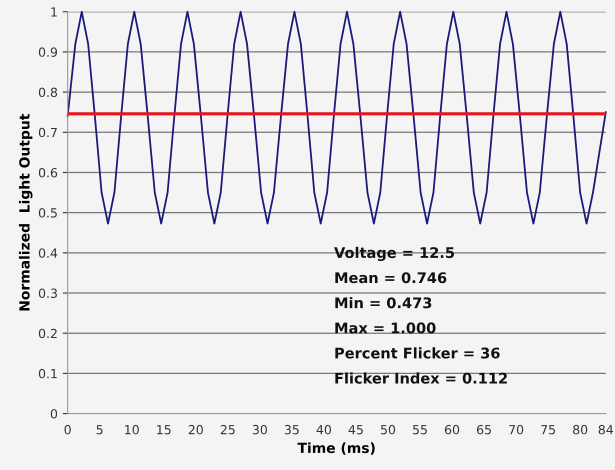 This screenshot has width=615, height=470. I want to click on x-tick-label: 80, so click(580, 429).